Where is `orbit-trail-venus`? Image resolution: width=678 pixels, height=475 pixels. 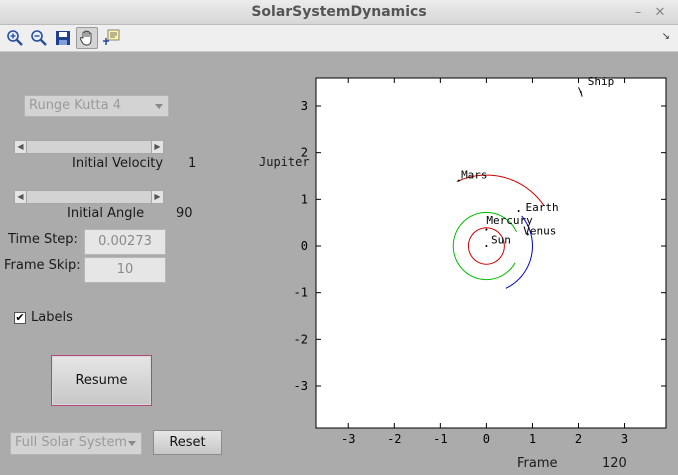
orbit-trail-venus is located at coordinates (484, 246).